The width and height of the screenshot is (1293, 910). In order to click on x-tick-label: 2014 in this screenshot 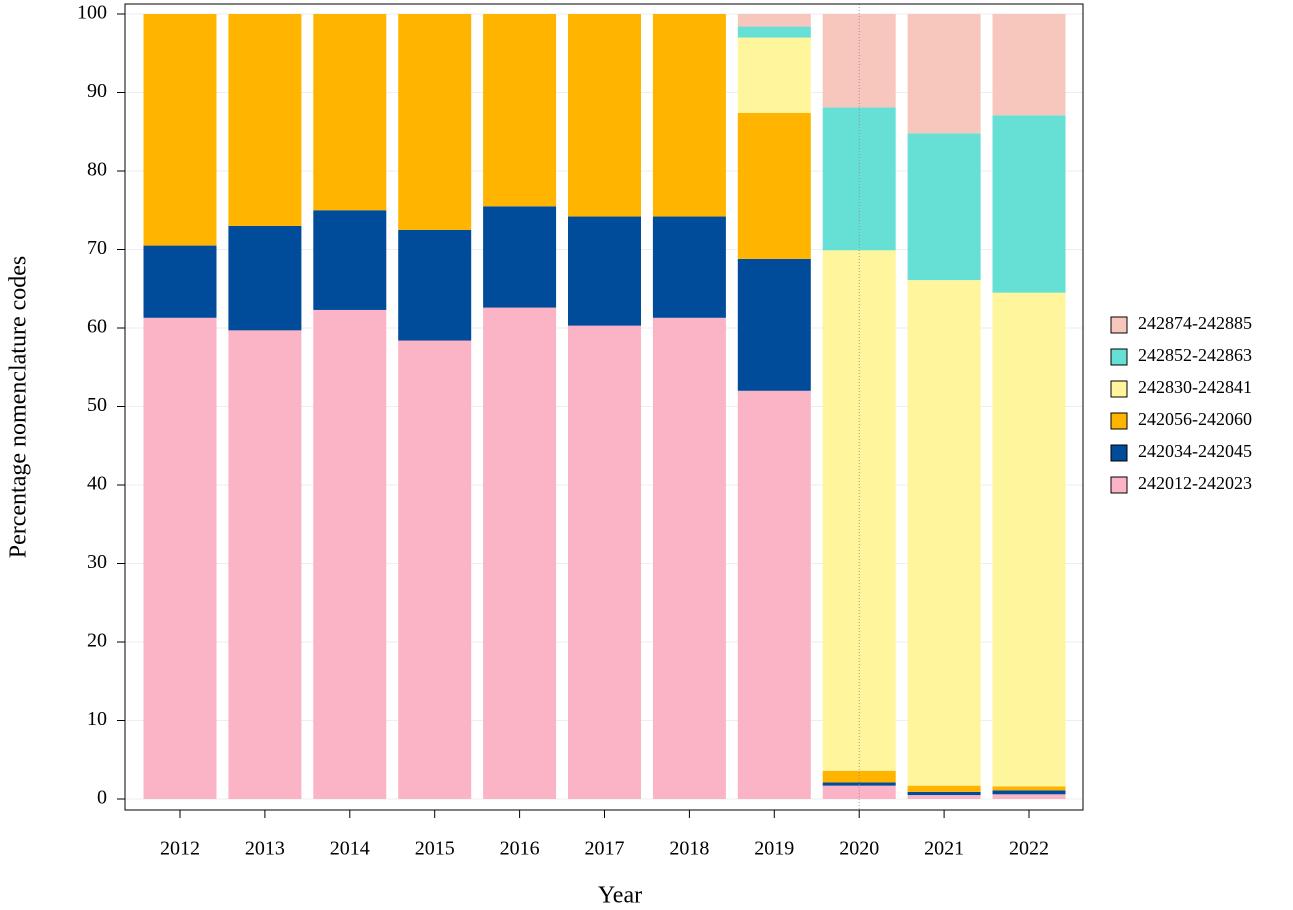, I will do `click(350, 849)`.